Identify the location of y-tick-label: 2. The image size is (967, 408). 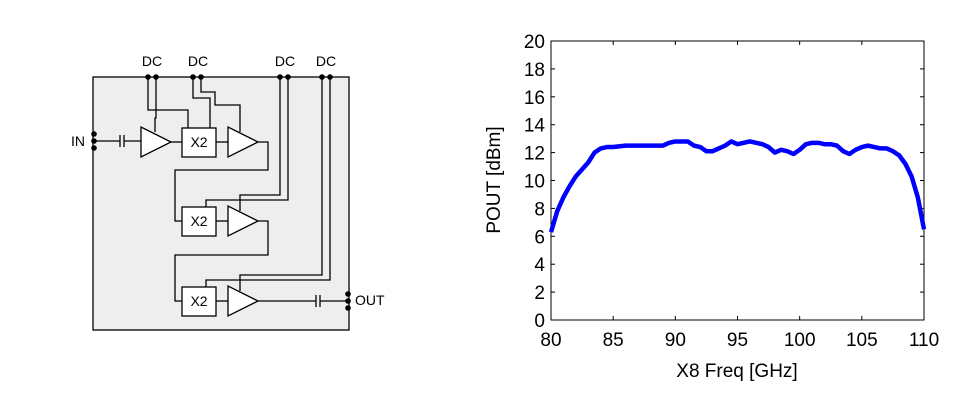
(539, 293).